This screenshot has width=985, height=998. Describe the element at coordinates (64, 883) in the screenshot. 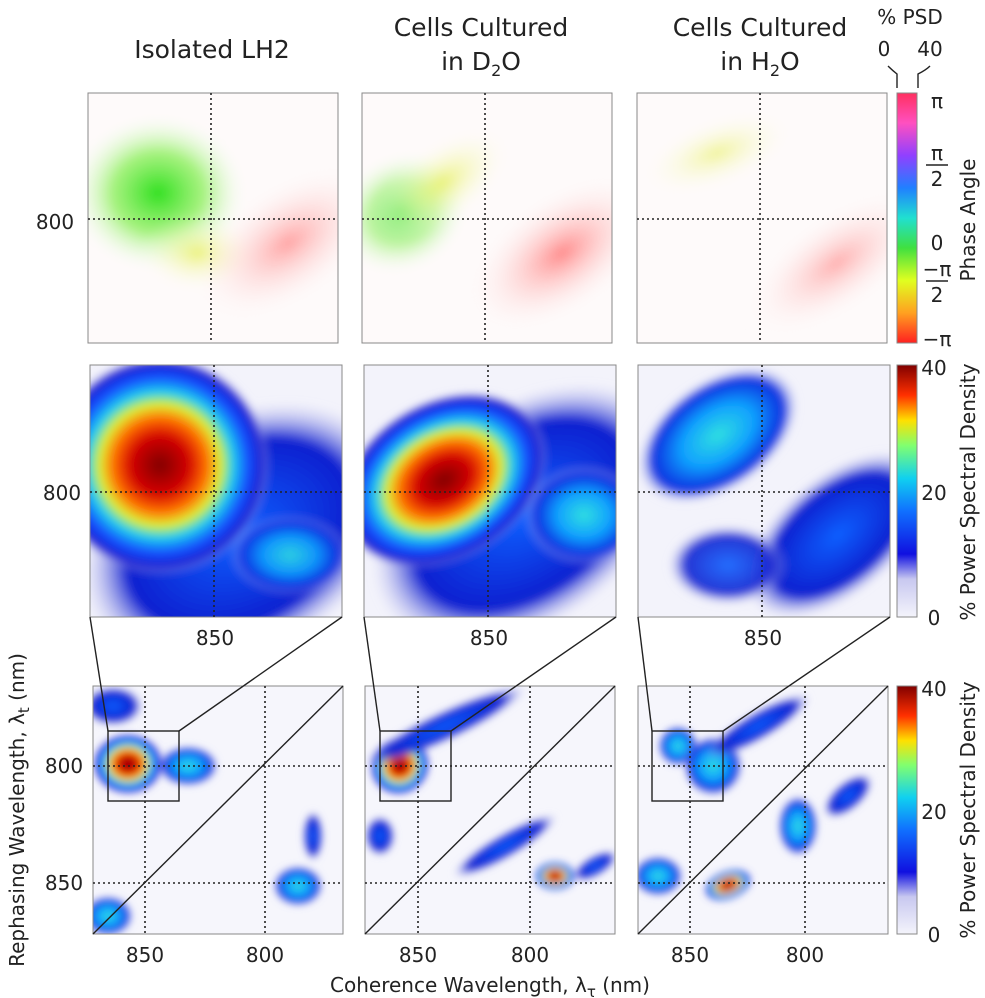

I see `y-tick-label: 850` at that location.